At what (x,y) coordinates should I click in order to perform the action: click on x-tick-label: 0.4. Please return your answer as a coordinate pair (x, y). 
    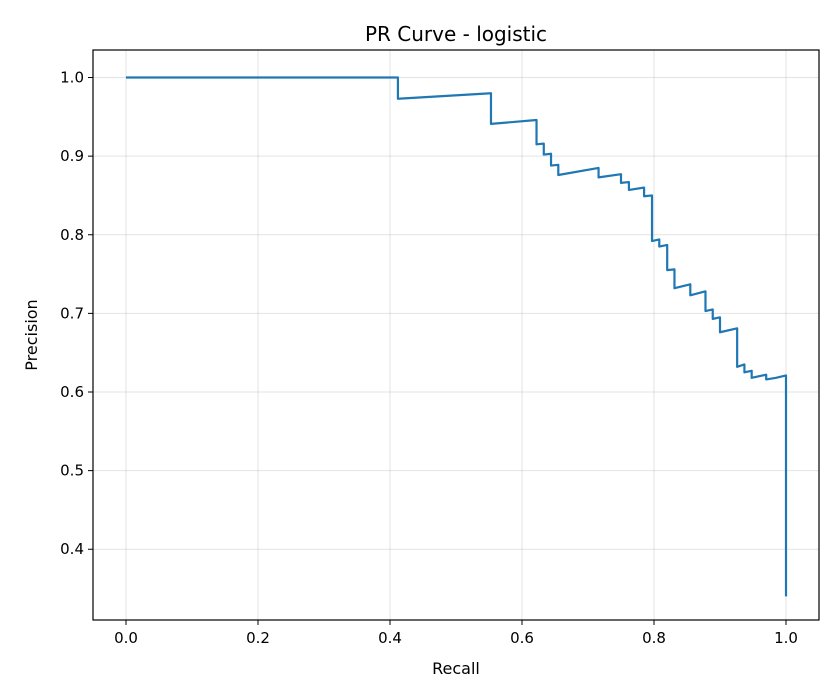
    Looking at the image, I should click on (390, 638).